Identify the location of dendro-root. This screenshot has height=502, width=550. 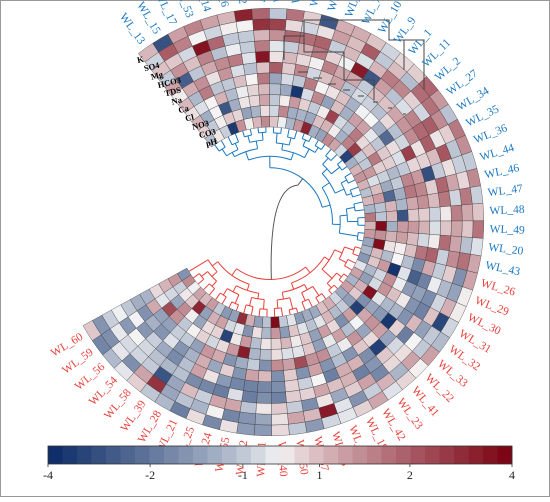
(300, 182).